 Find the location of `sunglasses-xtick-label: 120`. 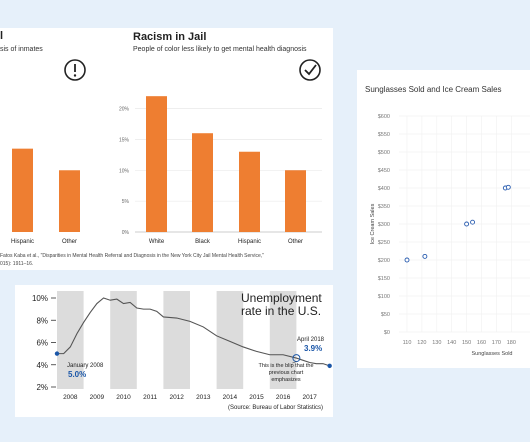

sunglasses-xtick-label: 120 is located at coordinates (421, 343).